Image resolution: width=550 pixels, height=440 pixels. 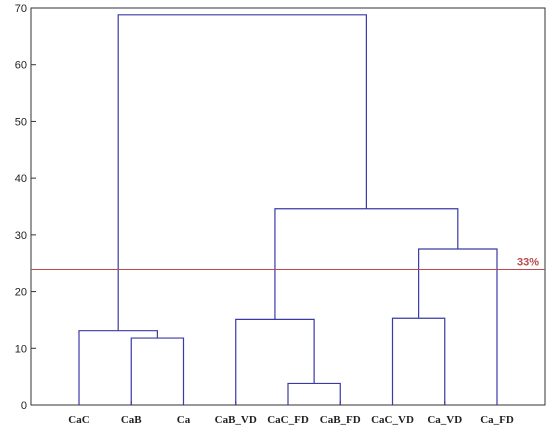 What do you see at coordinates (288, 420) in the screenshot?
I see `leaf-label: CaC_FD` at bounding box center [288, 420].